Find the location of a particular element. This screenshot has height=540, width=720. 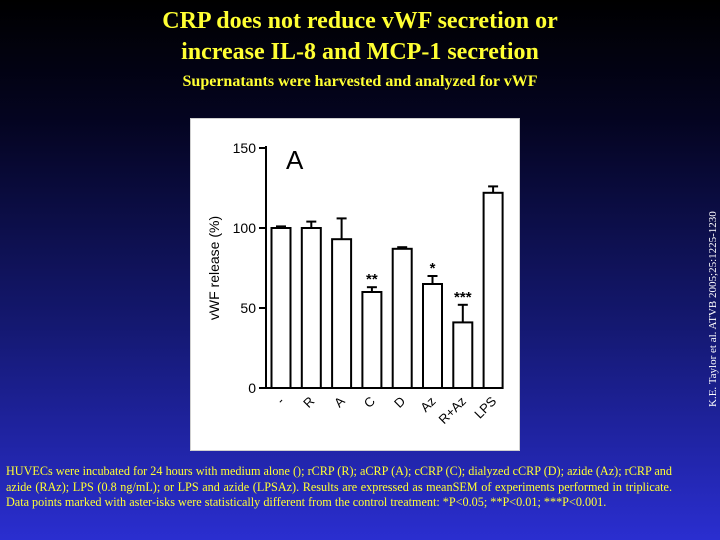

x-tick-label: R+Az is located at coordinates (452, 410).